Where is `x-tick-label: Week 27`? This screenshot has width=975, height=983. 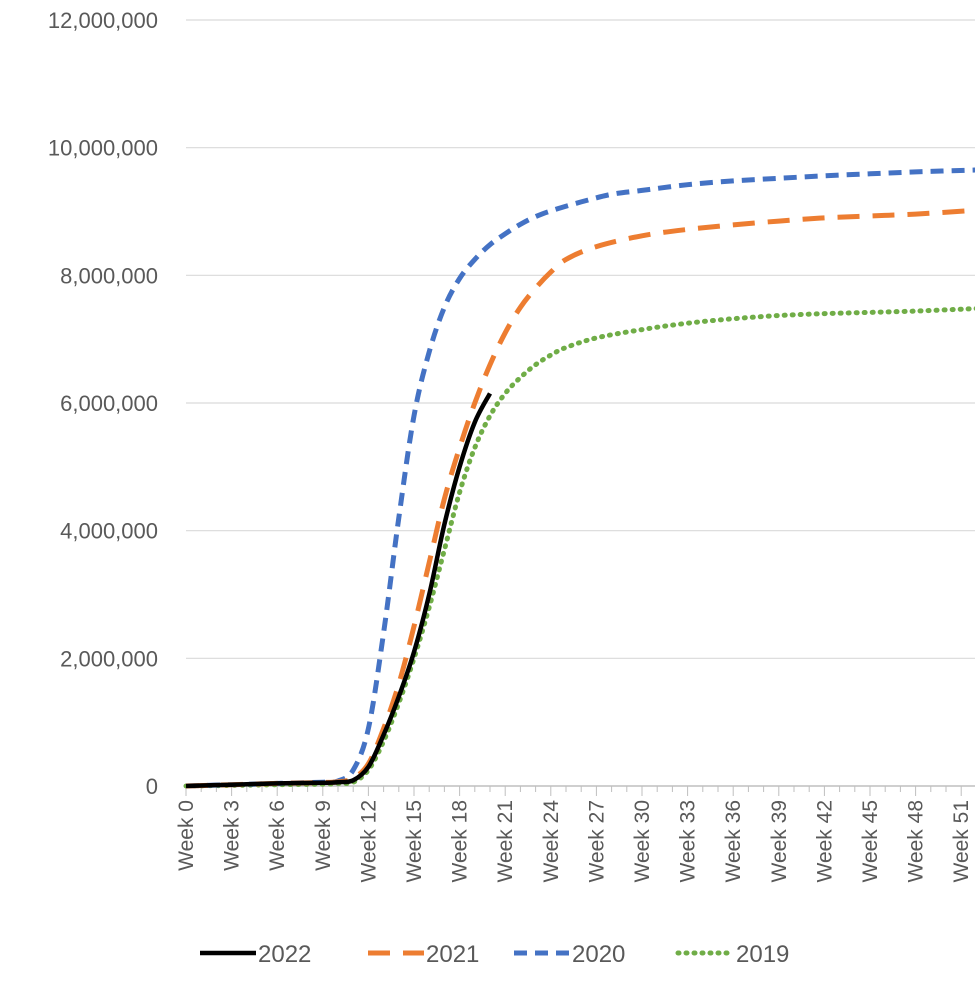
x-tick-label: Week 27 is located at coordinates (596, 841).